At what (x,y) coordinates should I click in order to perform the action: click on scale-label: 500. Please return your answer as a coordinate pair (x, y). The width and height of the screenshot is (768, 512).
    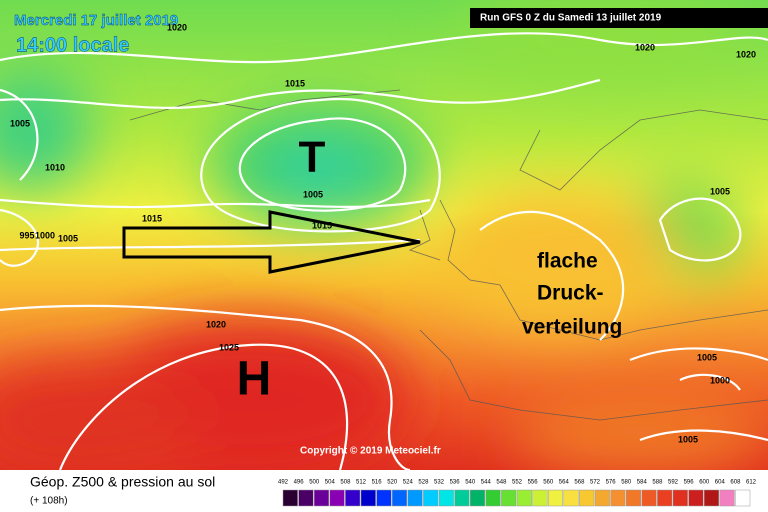
    Looking at the image, I should click on (314, 483).